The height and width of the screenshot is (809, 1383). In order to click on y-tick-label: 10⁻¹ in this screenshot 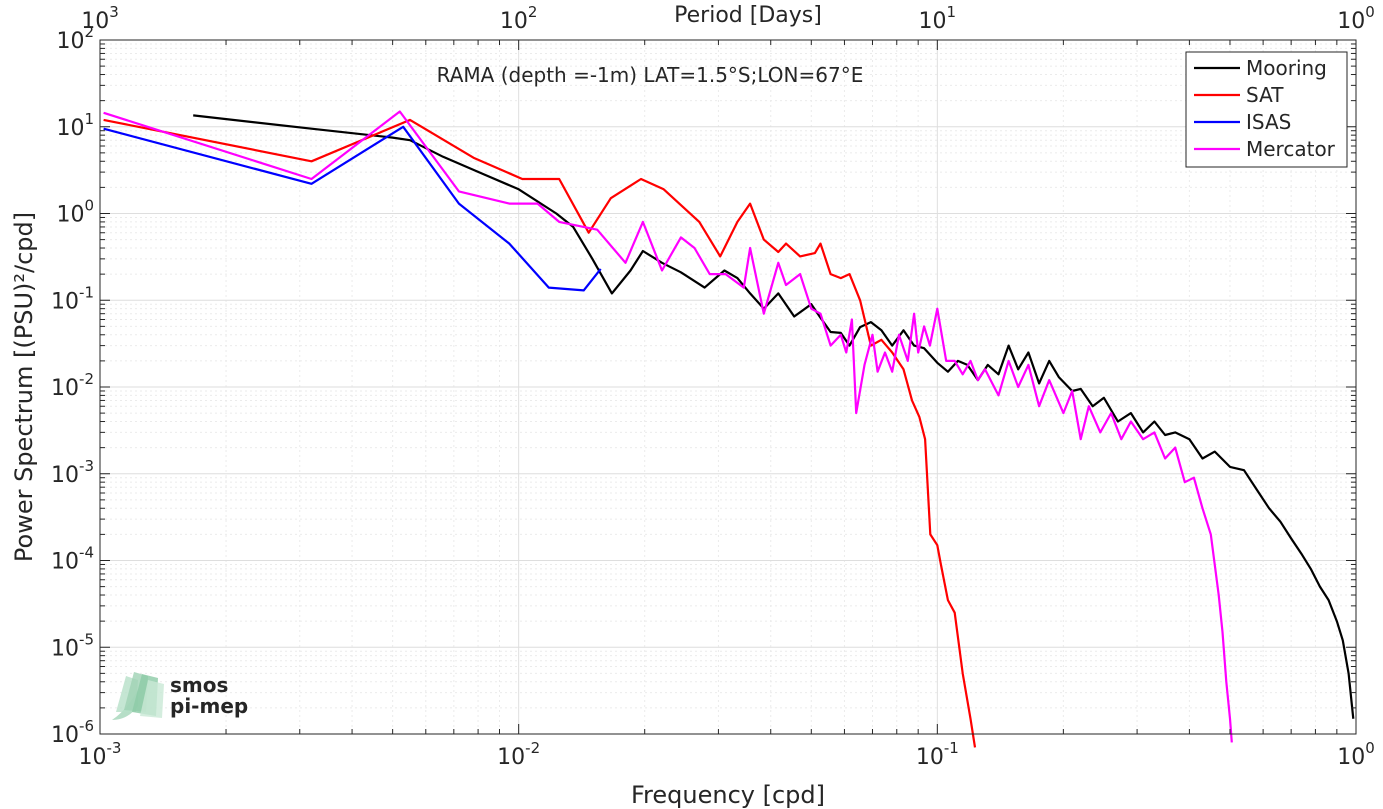, I will do `click(72, 298)`.